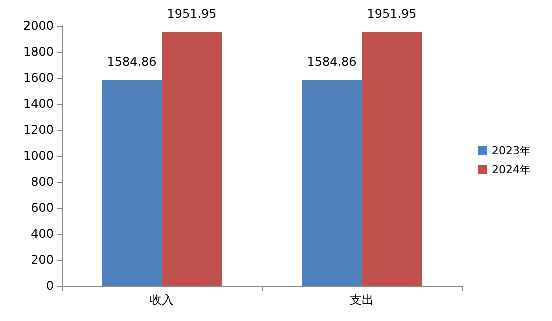 The width and height of the screenshot is (552, 321). I want to click on legend-label: 2023年, so click(512, 151).